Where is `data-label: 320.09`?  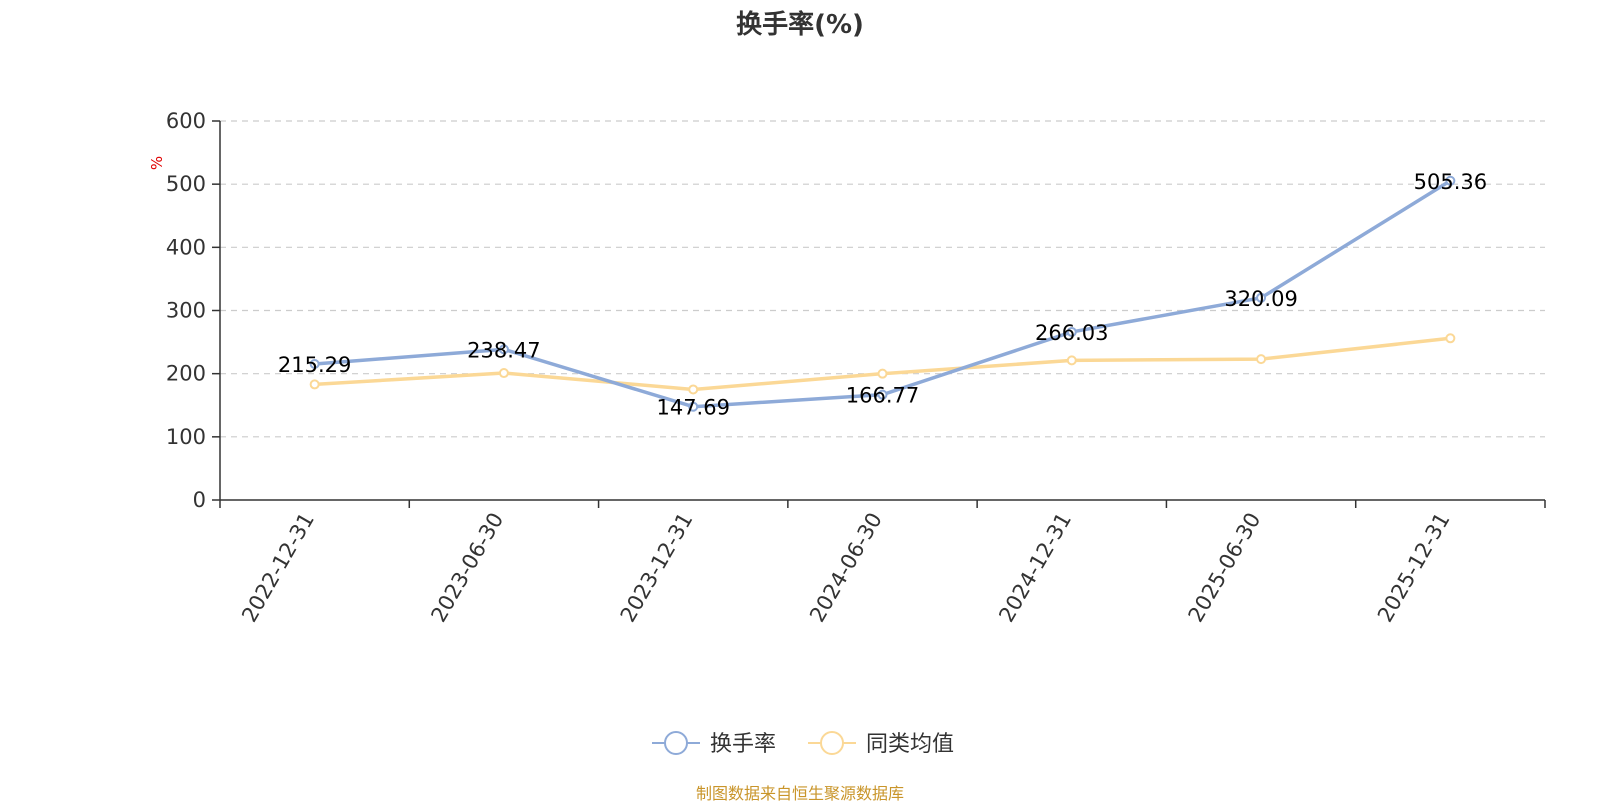 data-label: 320.09 is located at coordinates (1260, 299).